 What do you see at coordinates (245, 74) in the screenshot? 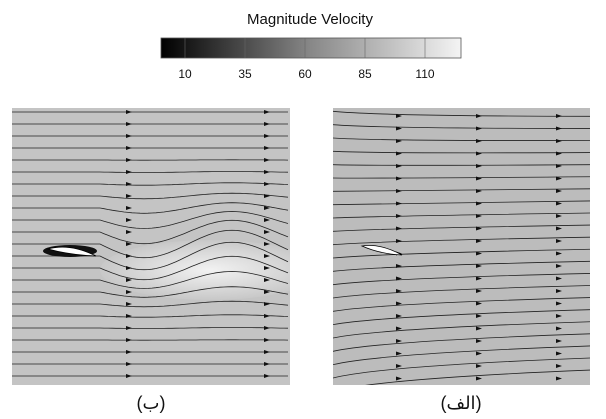
I see `colorbar-tick-label: 35` at bounding box center [245, 74].